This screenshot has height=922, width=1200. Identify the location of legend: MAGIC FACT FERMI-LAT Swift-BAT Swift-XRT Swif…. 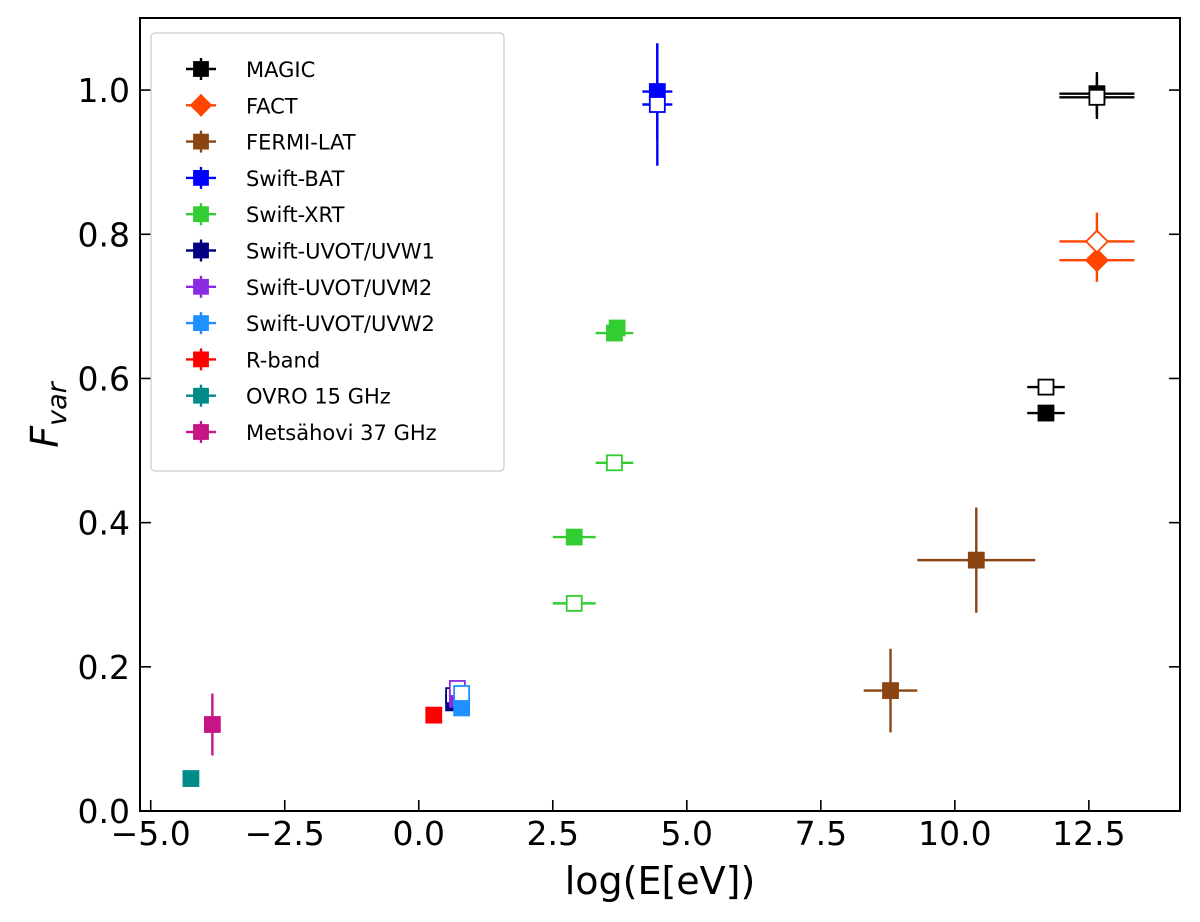
(327, 252).